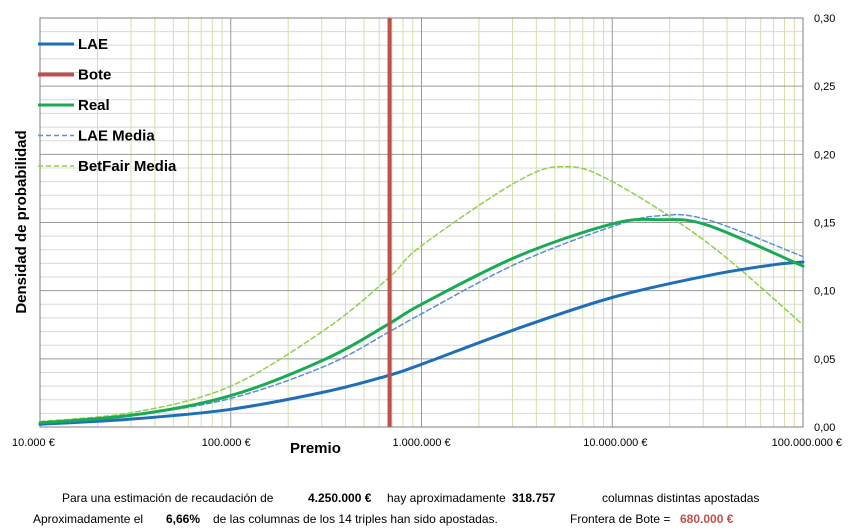 The width and height of the screenshot is (855, 530). I want to click on legend-real-label: Real, so click(94, 105).